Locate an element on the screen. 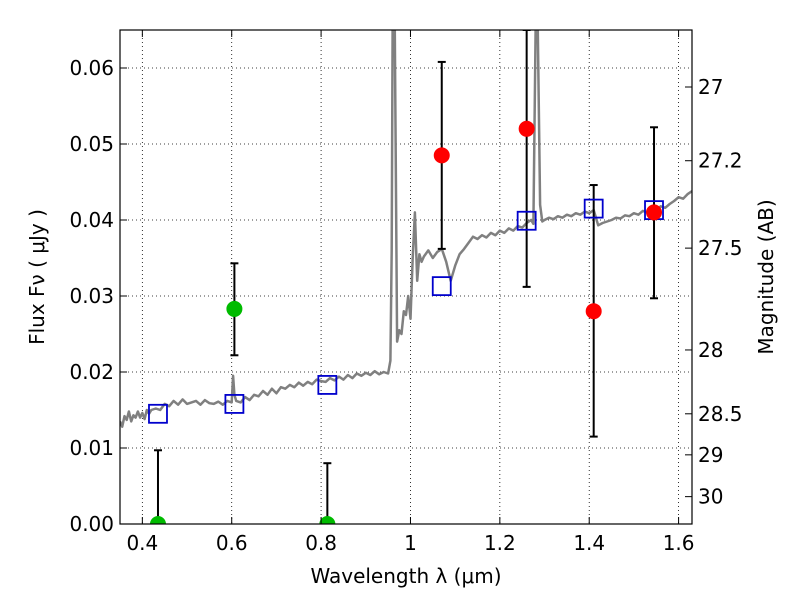  x-tick-label: 1.2 is located at coordinates (500, 543).